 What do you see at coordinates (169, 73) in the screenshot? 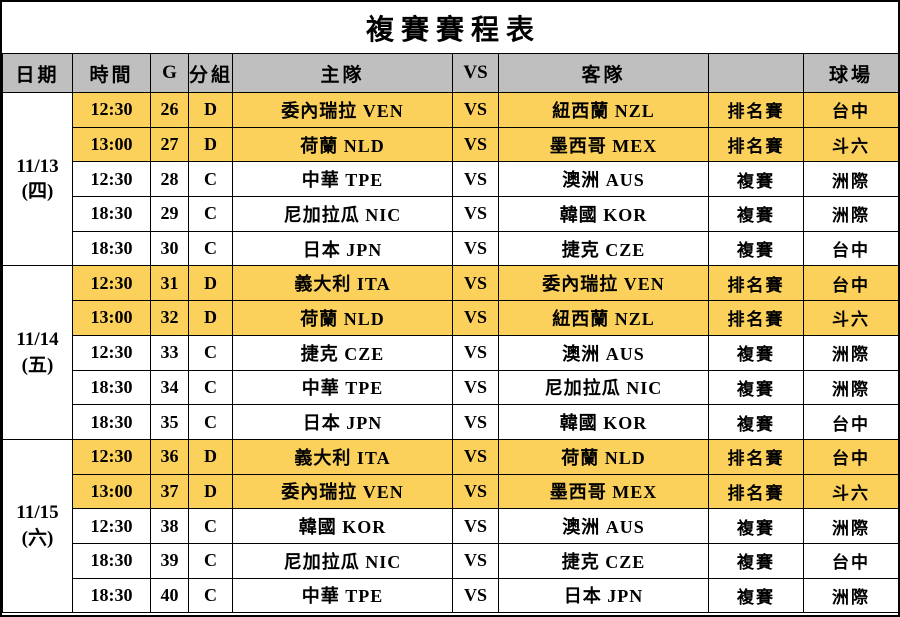
I see `header-game: G` at bounding box center [169, 73].